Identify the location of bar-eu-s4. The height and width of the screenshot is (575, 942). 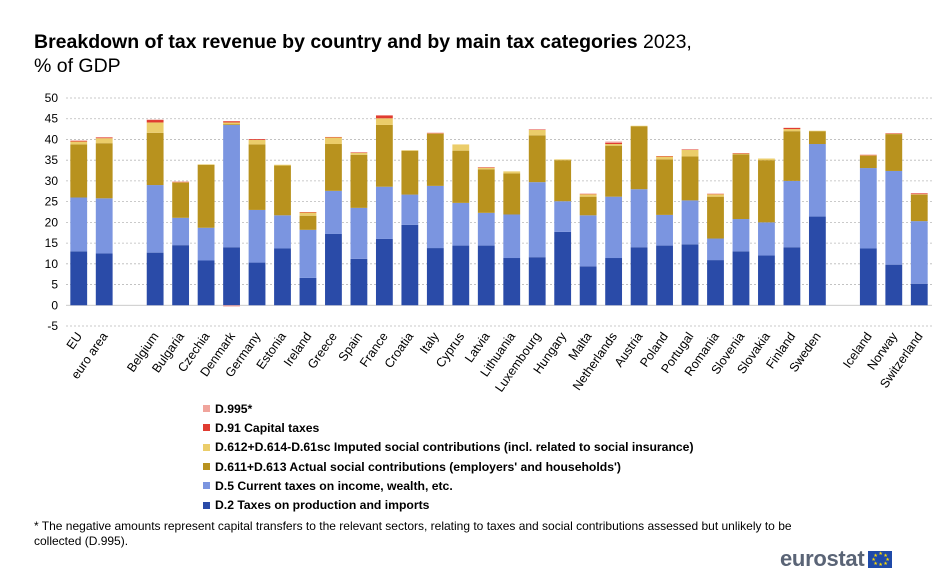
(79, 141).